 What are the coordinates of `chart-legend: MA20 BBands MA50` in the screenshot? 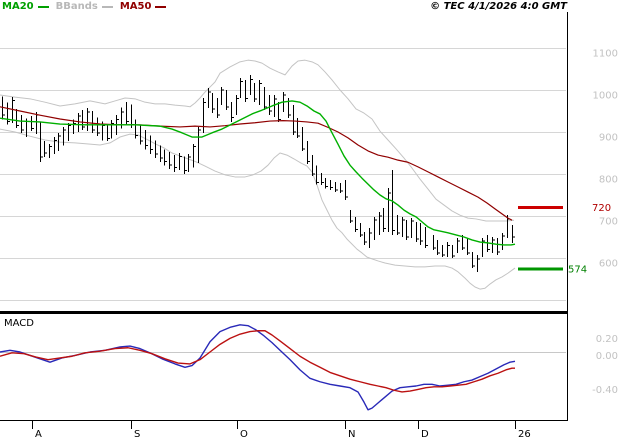 It's located at (87, 6).